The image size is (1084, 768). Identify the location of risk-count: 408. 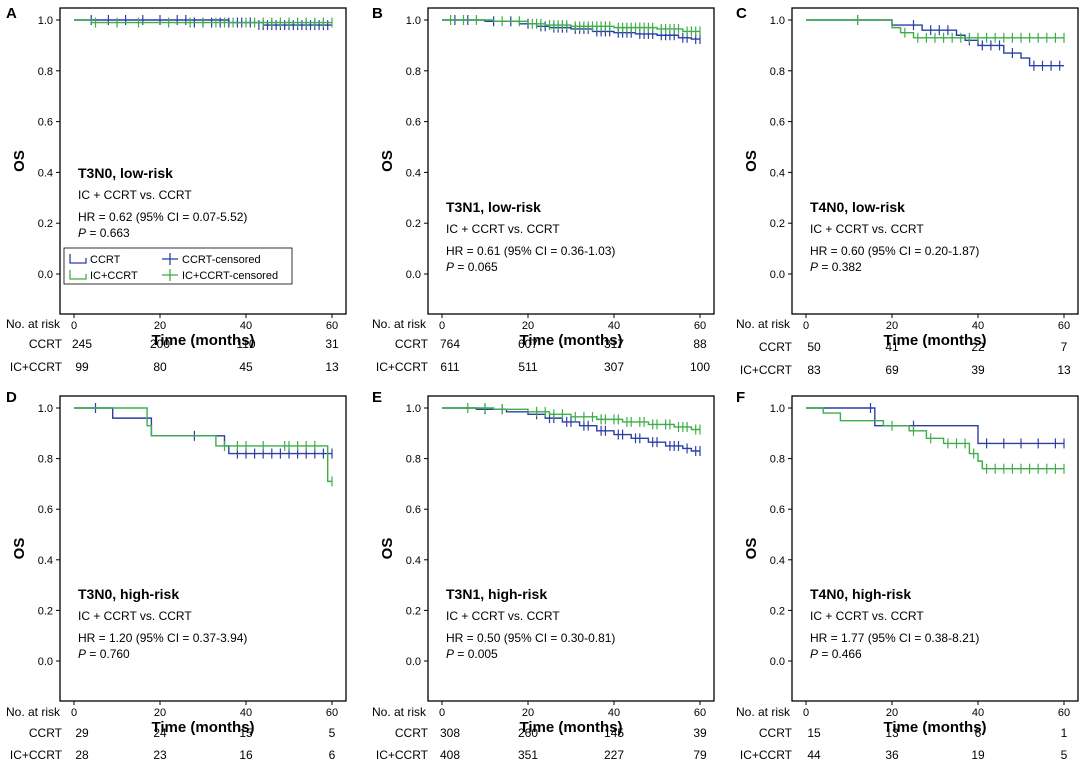
(450, 755).